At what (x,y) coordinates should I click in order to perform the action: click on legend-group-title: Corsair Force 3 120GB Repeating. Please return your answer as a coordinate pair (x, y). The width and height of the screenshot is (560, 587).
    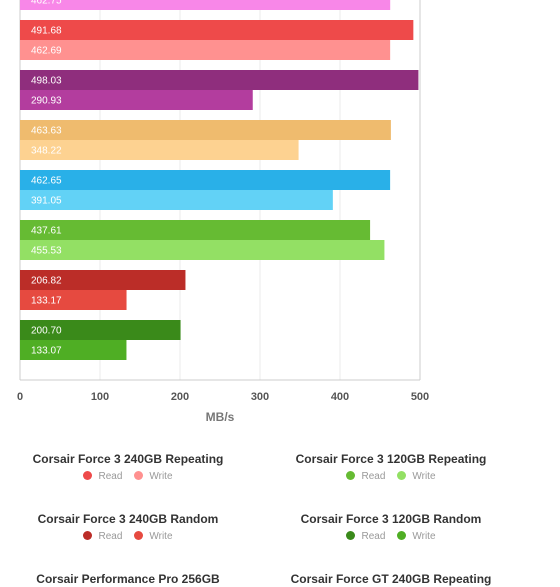
    Looking at the image, I should click on (391, 459).